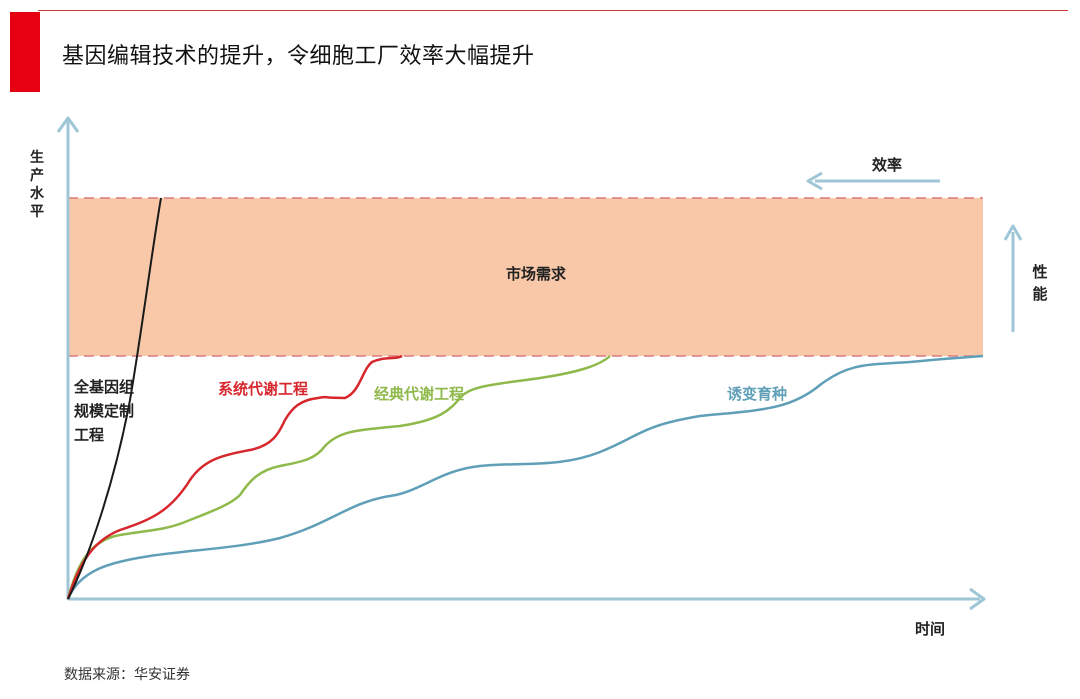 The image size is (1080, 699). I want to click on ylab-char: 水, so click(37, 193).